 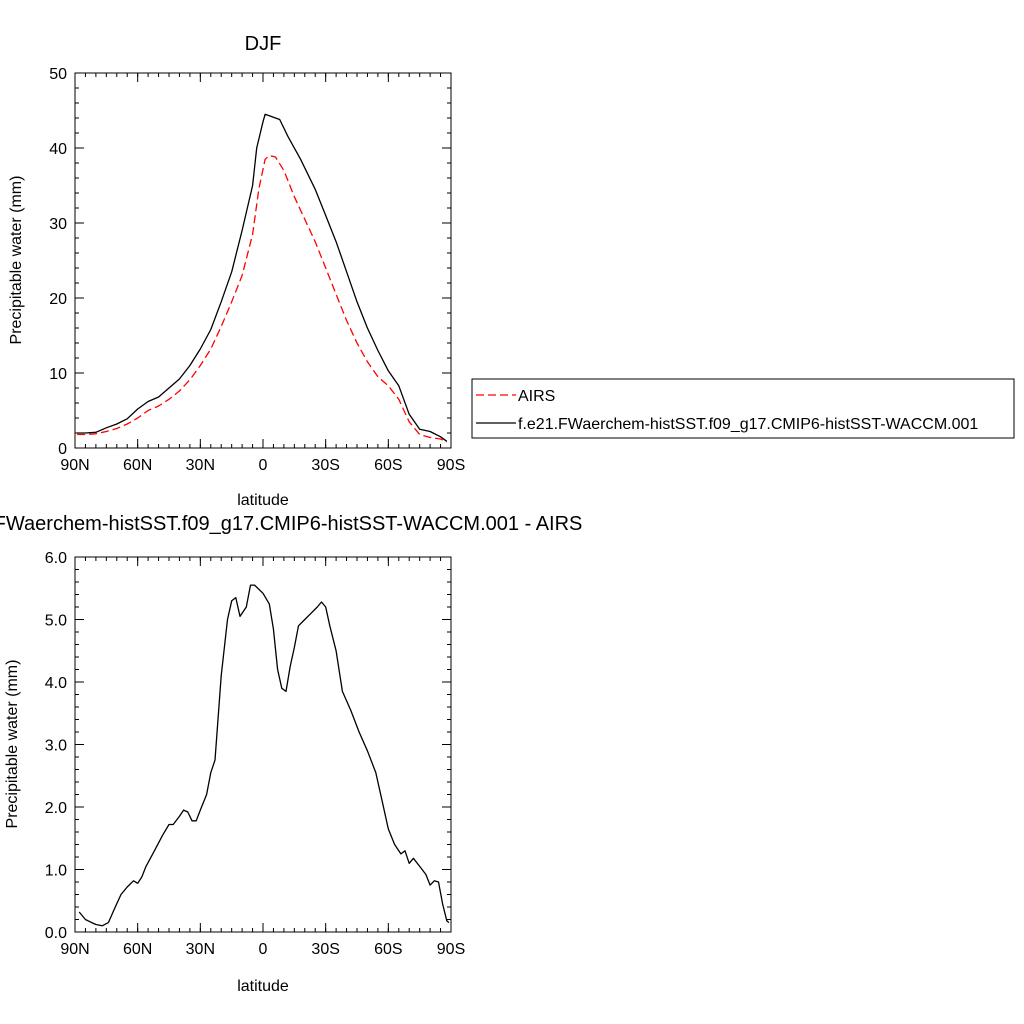 I want to click on y-tick-label: 1.0, so click(x=56, y=871).